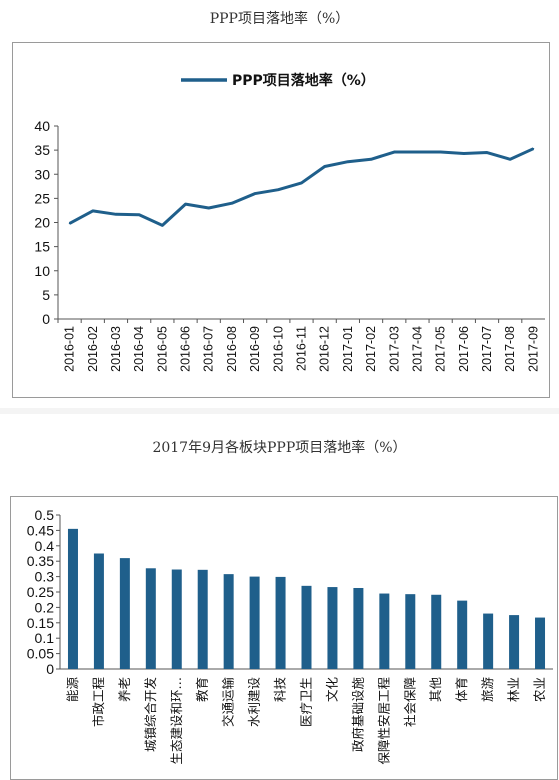 This screenshot has height=780, width=559. I want to click on bar-y-tick-label: 0.45, so click(40, 530).